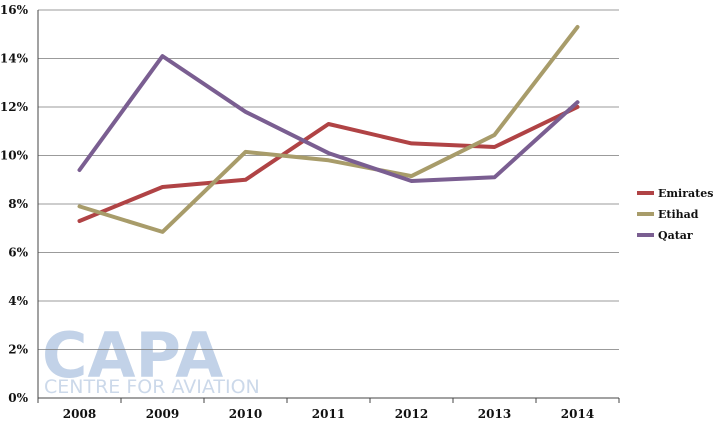 The width and height of the screenshot is (714, 427). What do you see at coordinates (18, 350) in the screenshot?
I see `y-tick-label: 2%` at bounding box center [18, 350].